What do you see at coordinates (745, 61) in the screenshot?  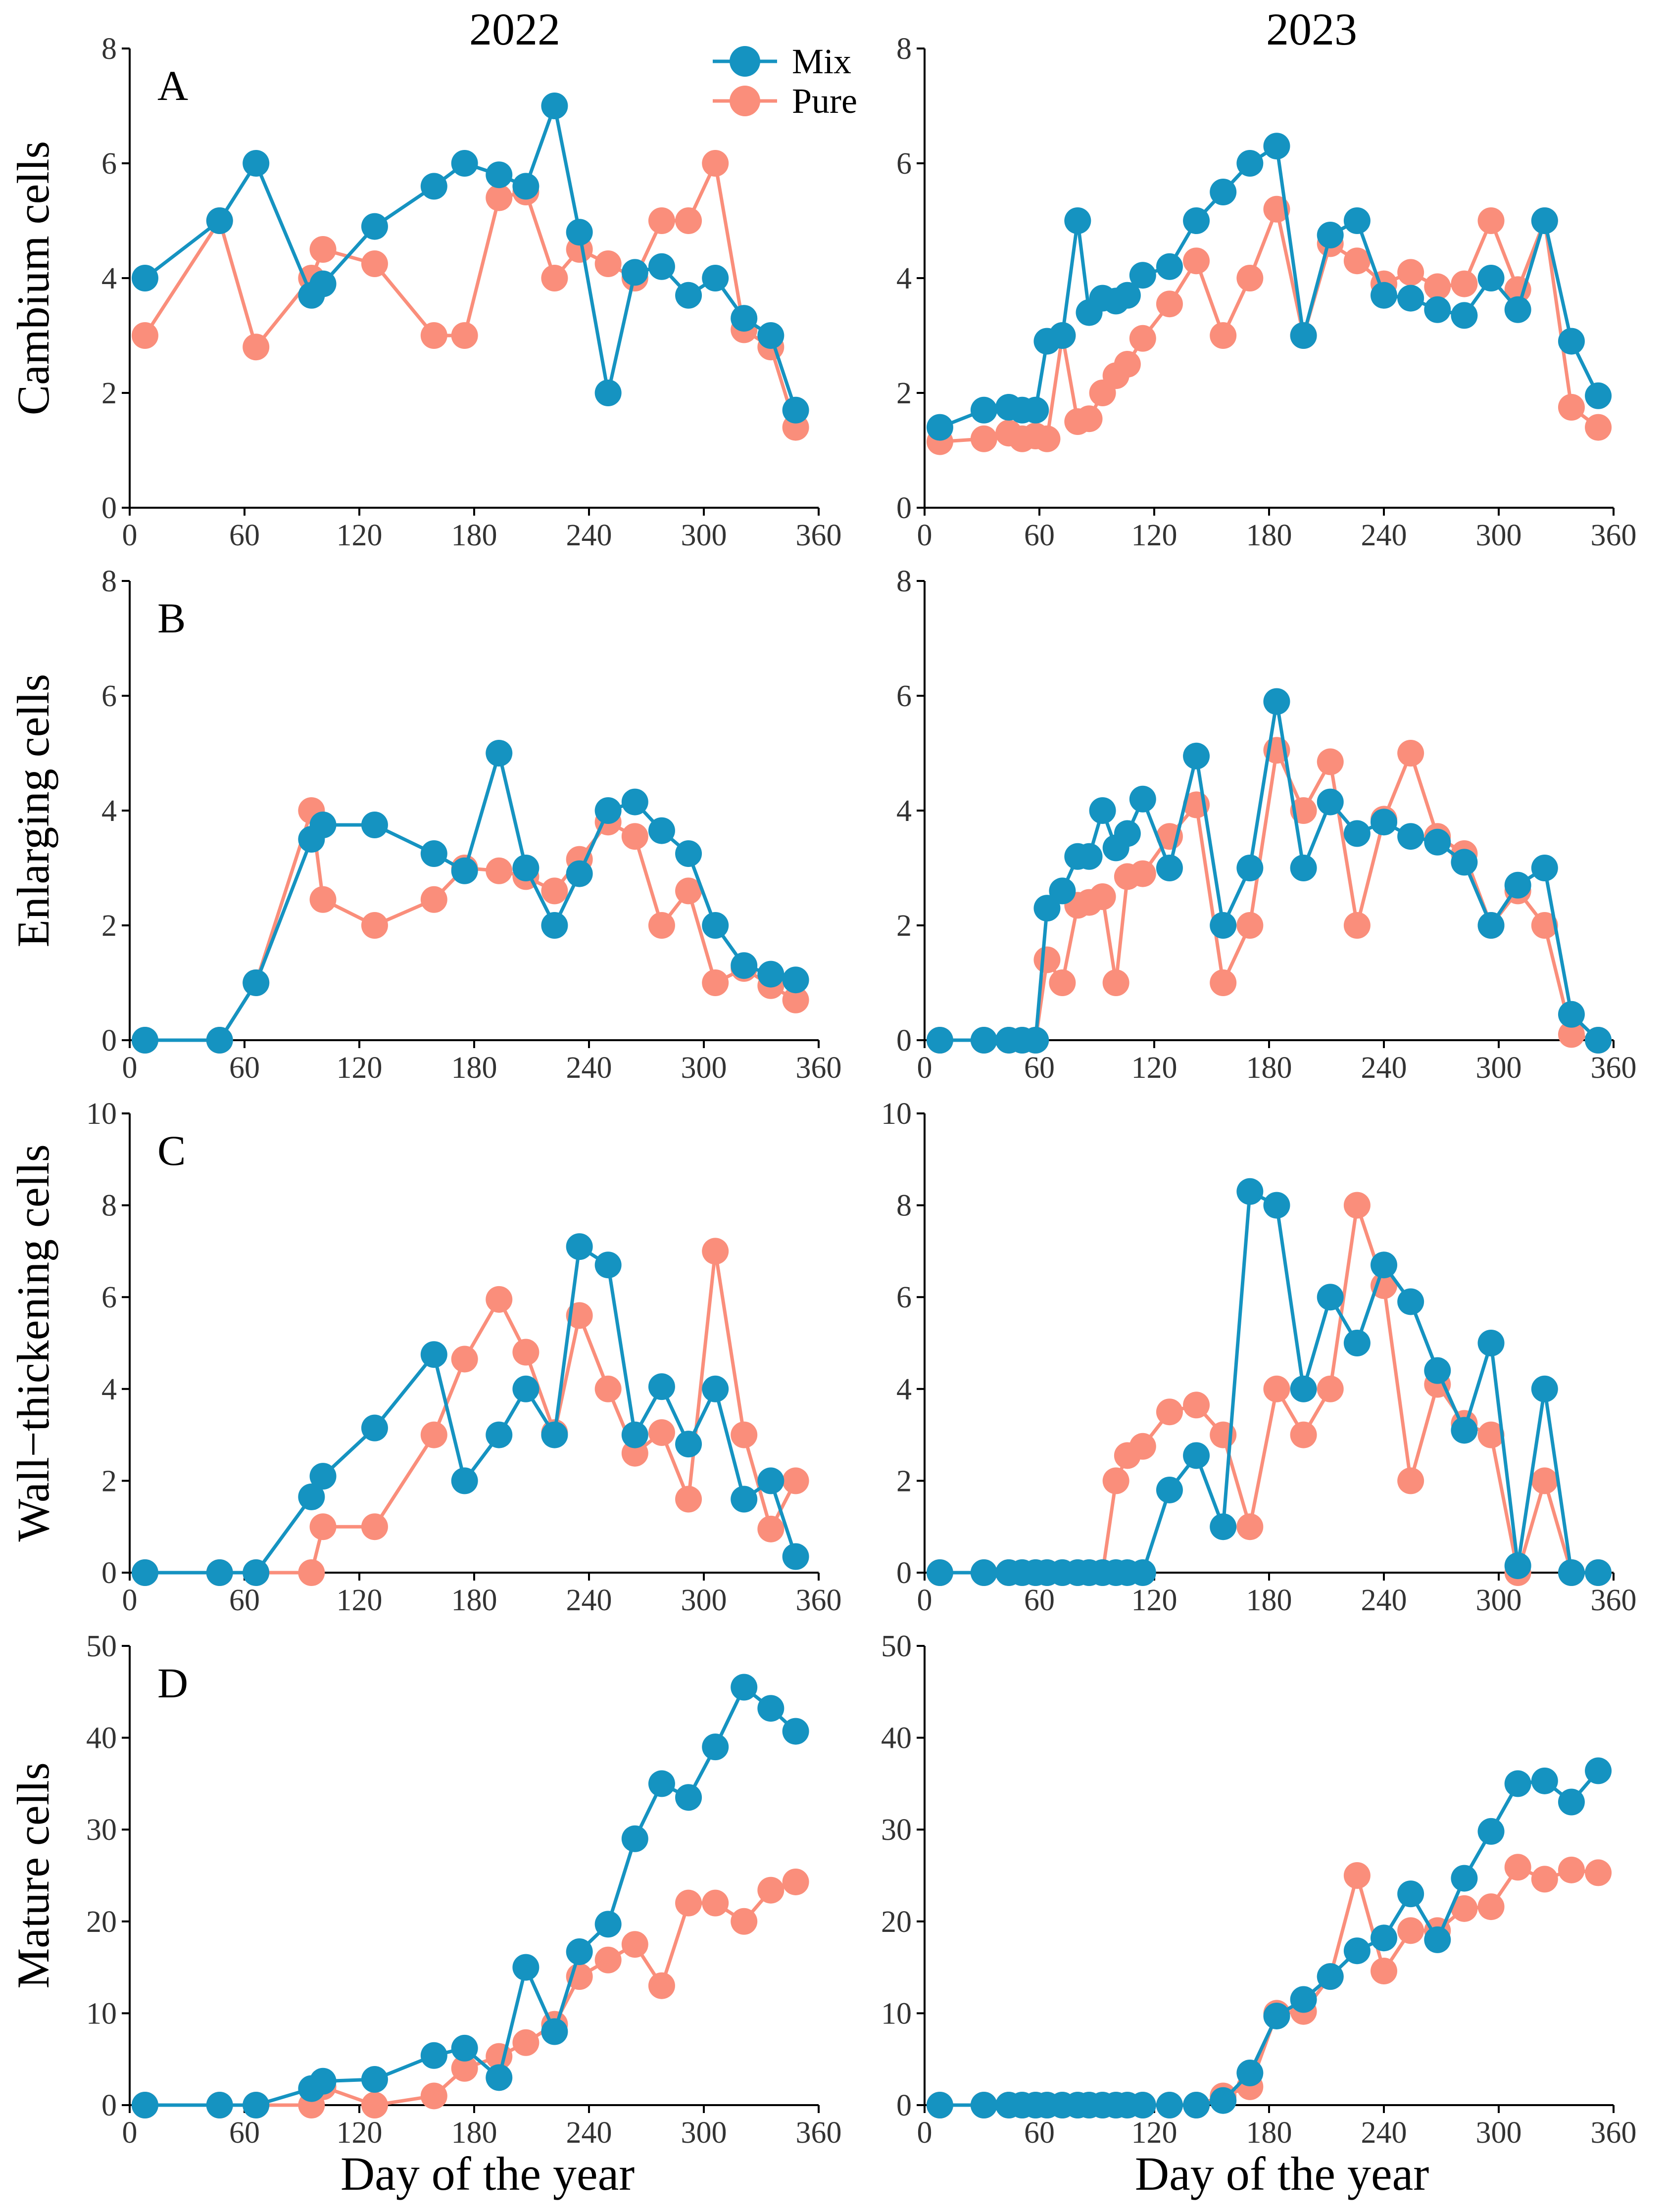 I see `legend-mix-marker` at bounding box center [745, 61].